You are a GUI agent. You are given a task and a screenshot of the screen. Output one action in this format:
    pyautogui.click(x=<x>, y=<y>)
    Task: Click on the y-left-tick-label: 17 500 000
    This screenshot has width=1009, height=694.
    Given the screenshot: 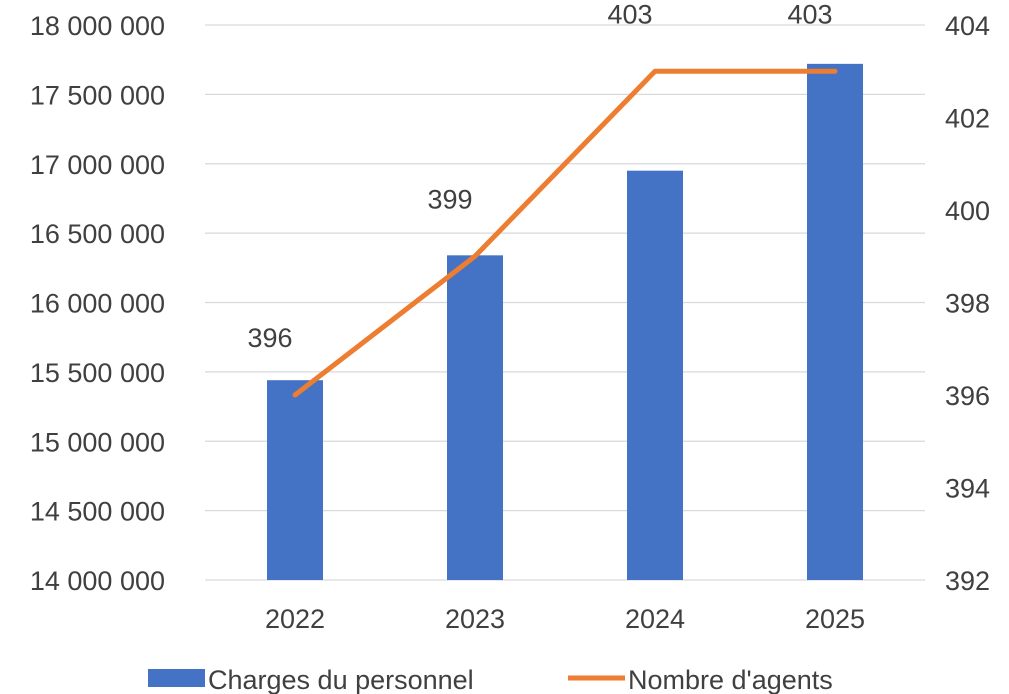 What is the action you would take?
    pyautogui.click(x=97, y=95)
    